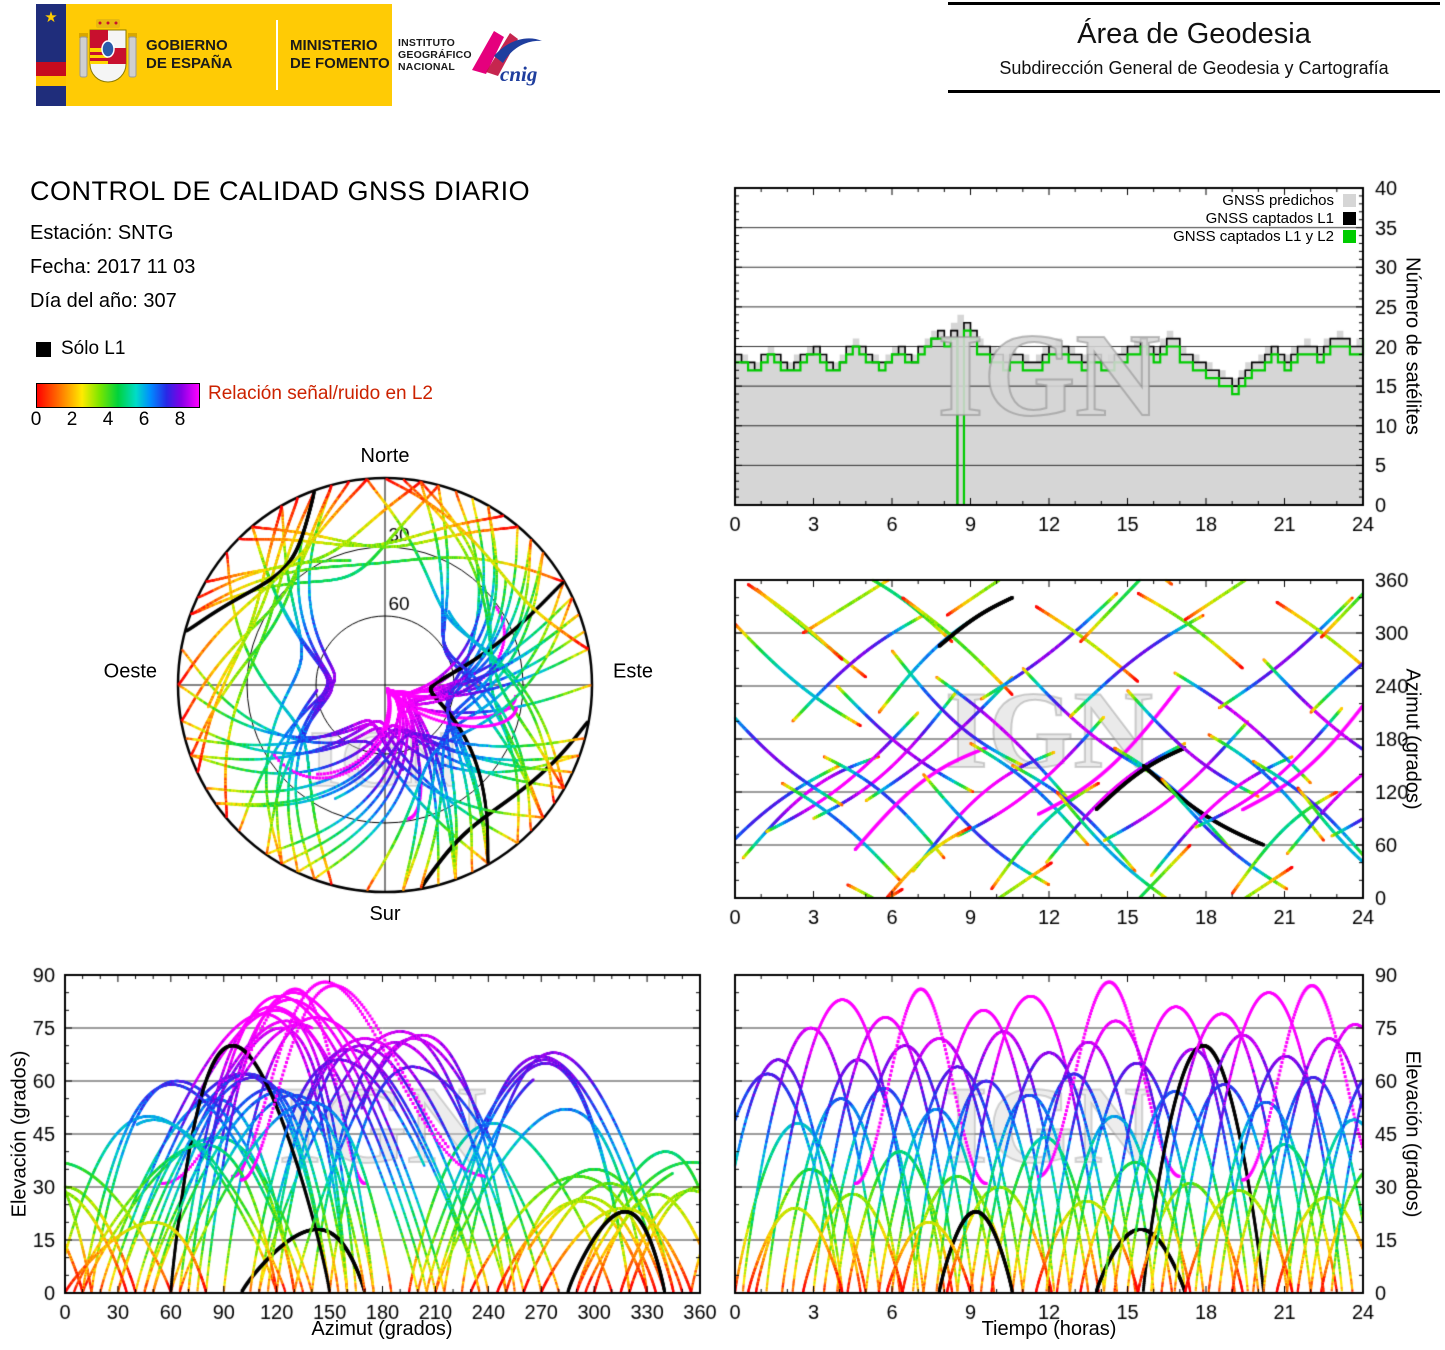 This screenshot has width=1445, height=1350. What do you see at coordinates (36, 419) in the screenshot?
I see `colorbar-tick: 0` at bounding box center [36, 419].